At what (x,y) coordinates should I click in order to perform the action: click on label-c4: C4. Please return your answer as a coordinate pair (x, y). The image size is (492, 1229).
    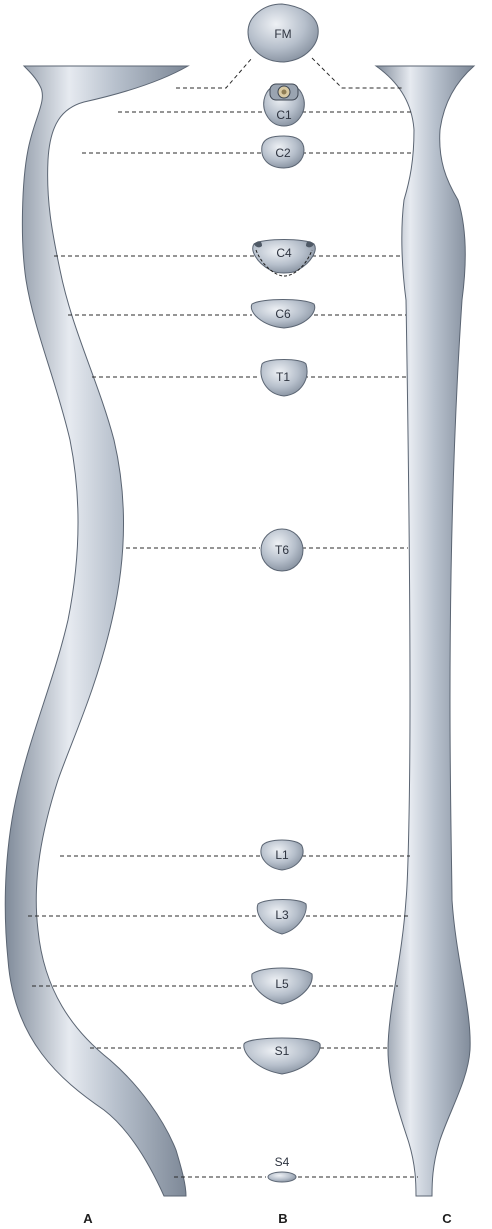
    Looking at the image, I should click on (284, 253).